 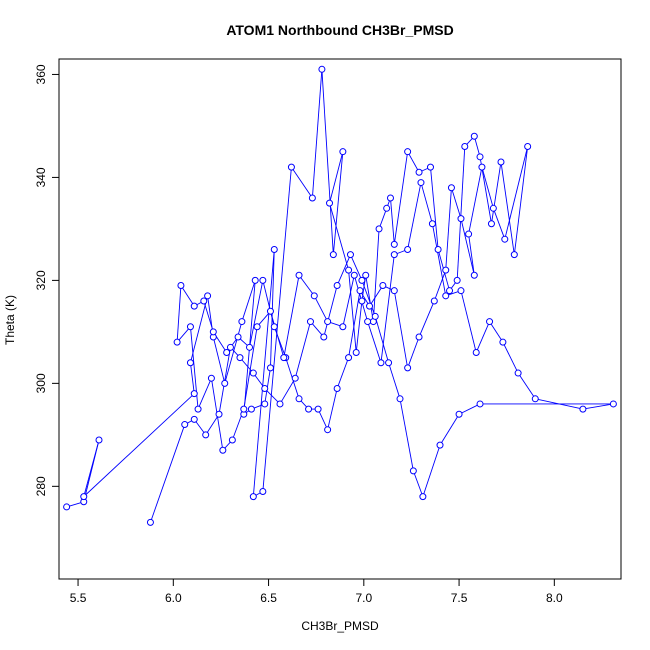 What do you see at coordinates (339, 30) in the screenshot?
I see `chart-title: ATOM1 Northbound CH3Br_PMSD` at bounding box center [339, 30].